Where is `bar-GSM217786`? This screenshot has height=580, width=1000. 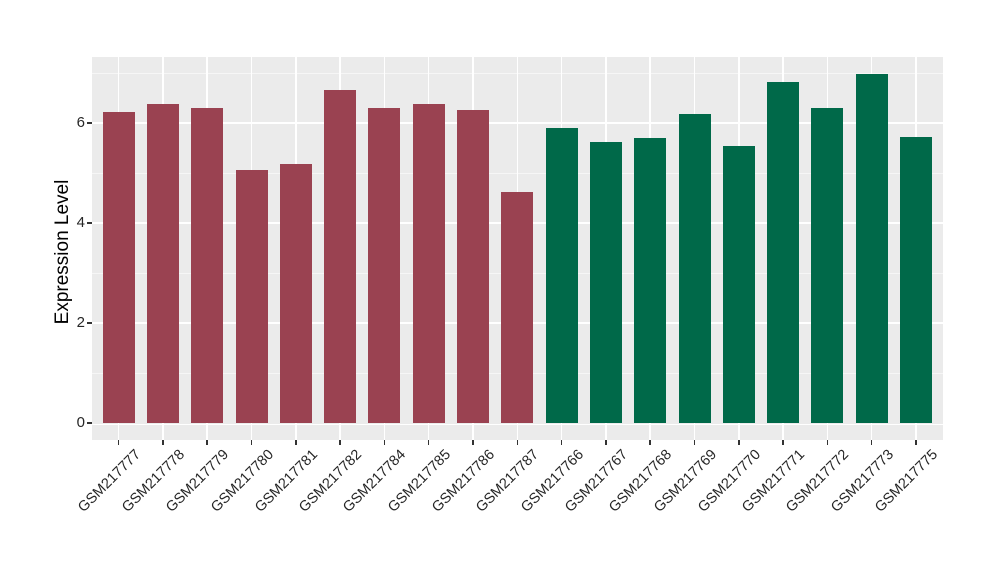 bar-GSM217786 is located at coordinates (473, 266).